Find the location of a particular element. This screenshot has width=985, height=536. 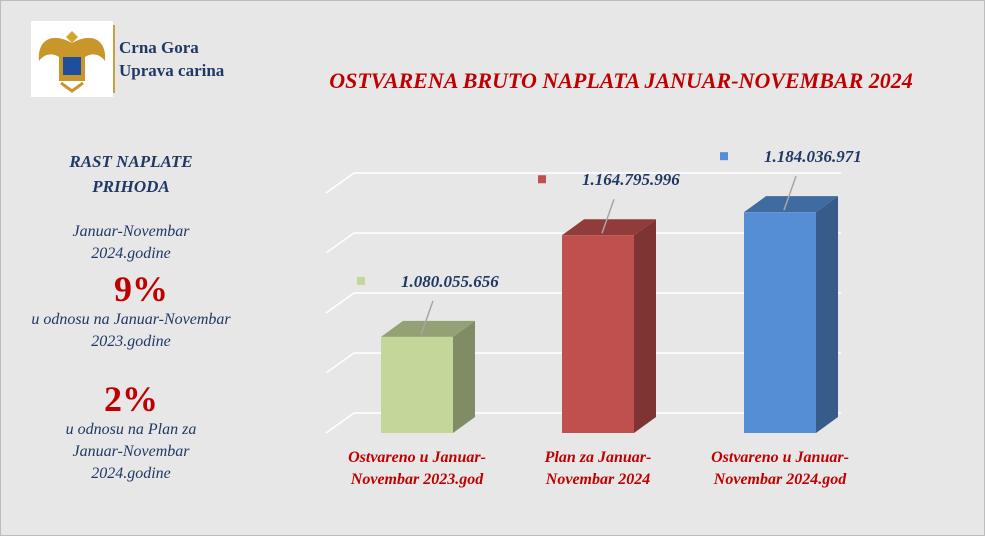

header-line: Crna Gora is located at coordinates (159, 47).